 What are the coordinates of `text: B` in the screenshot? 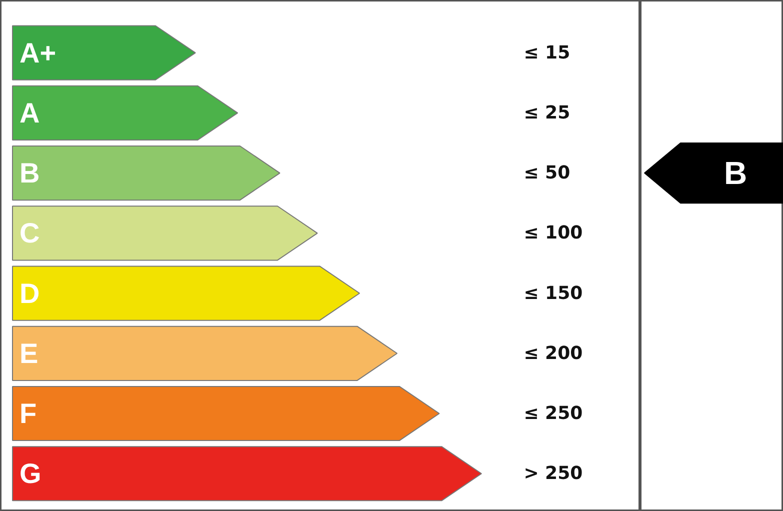 It's located at (736, 173).